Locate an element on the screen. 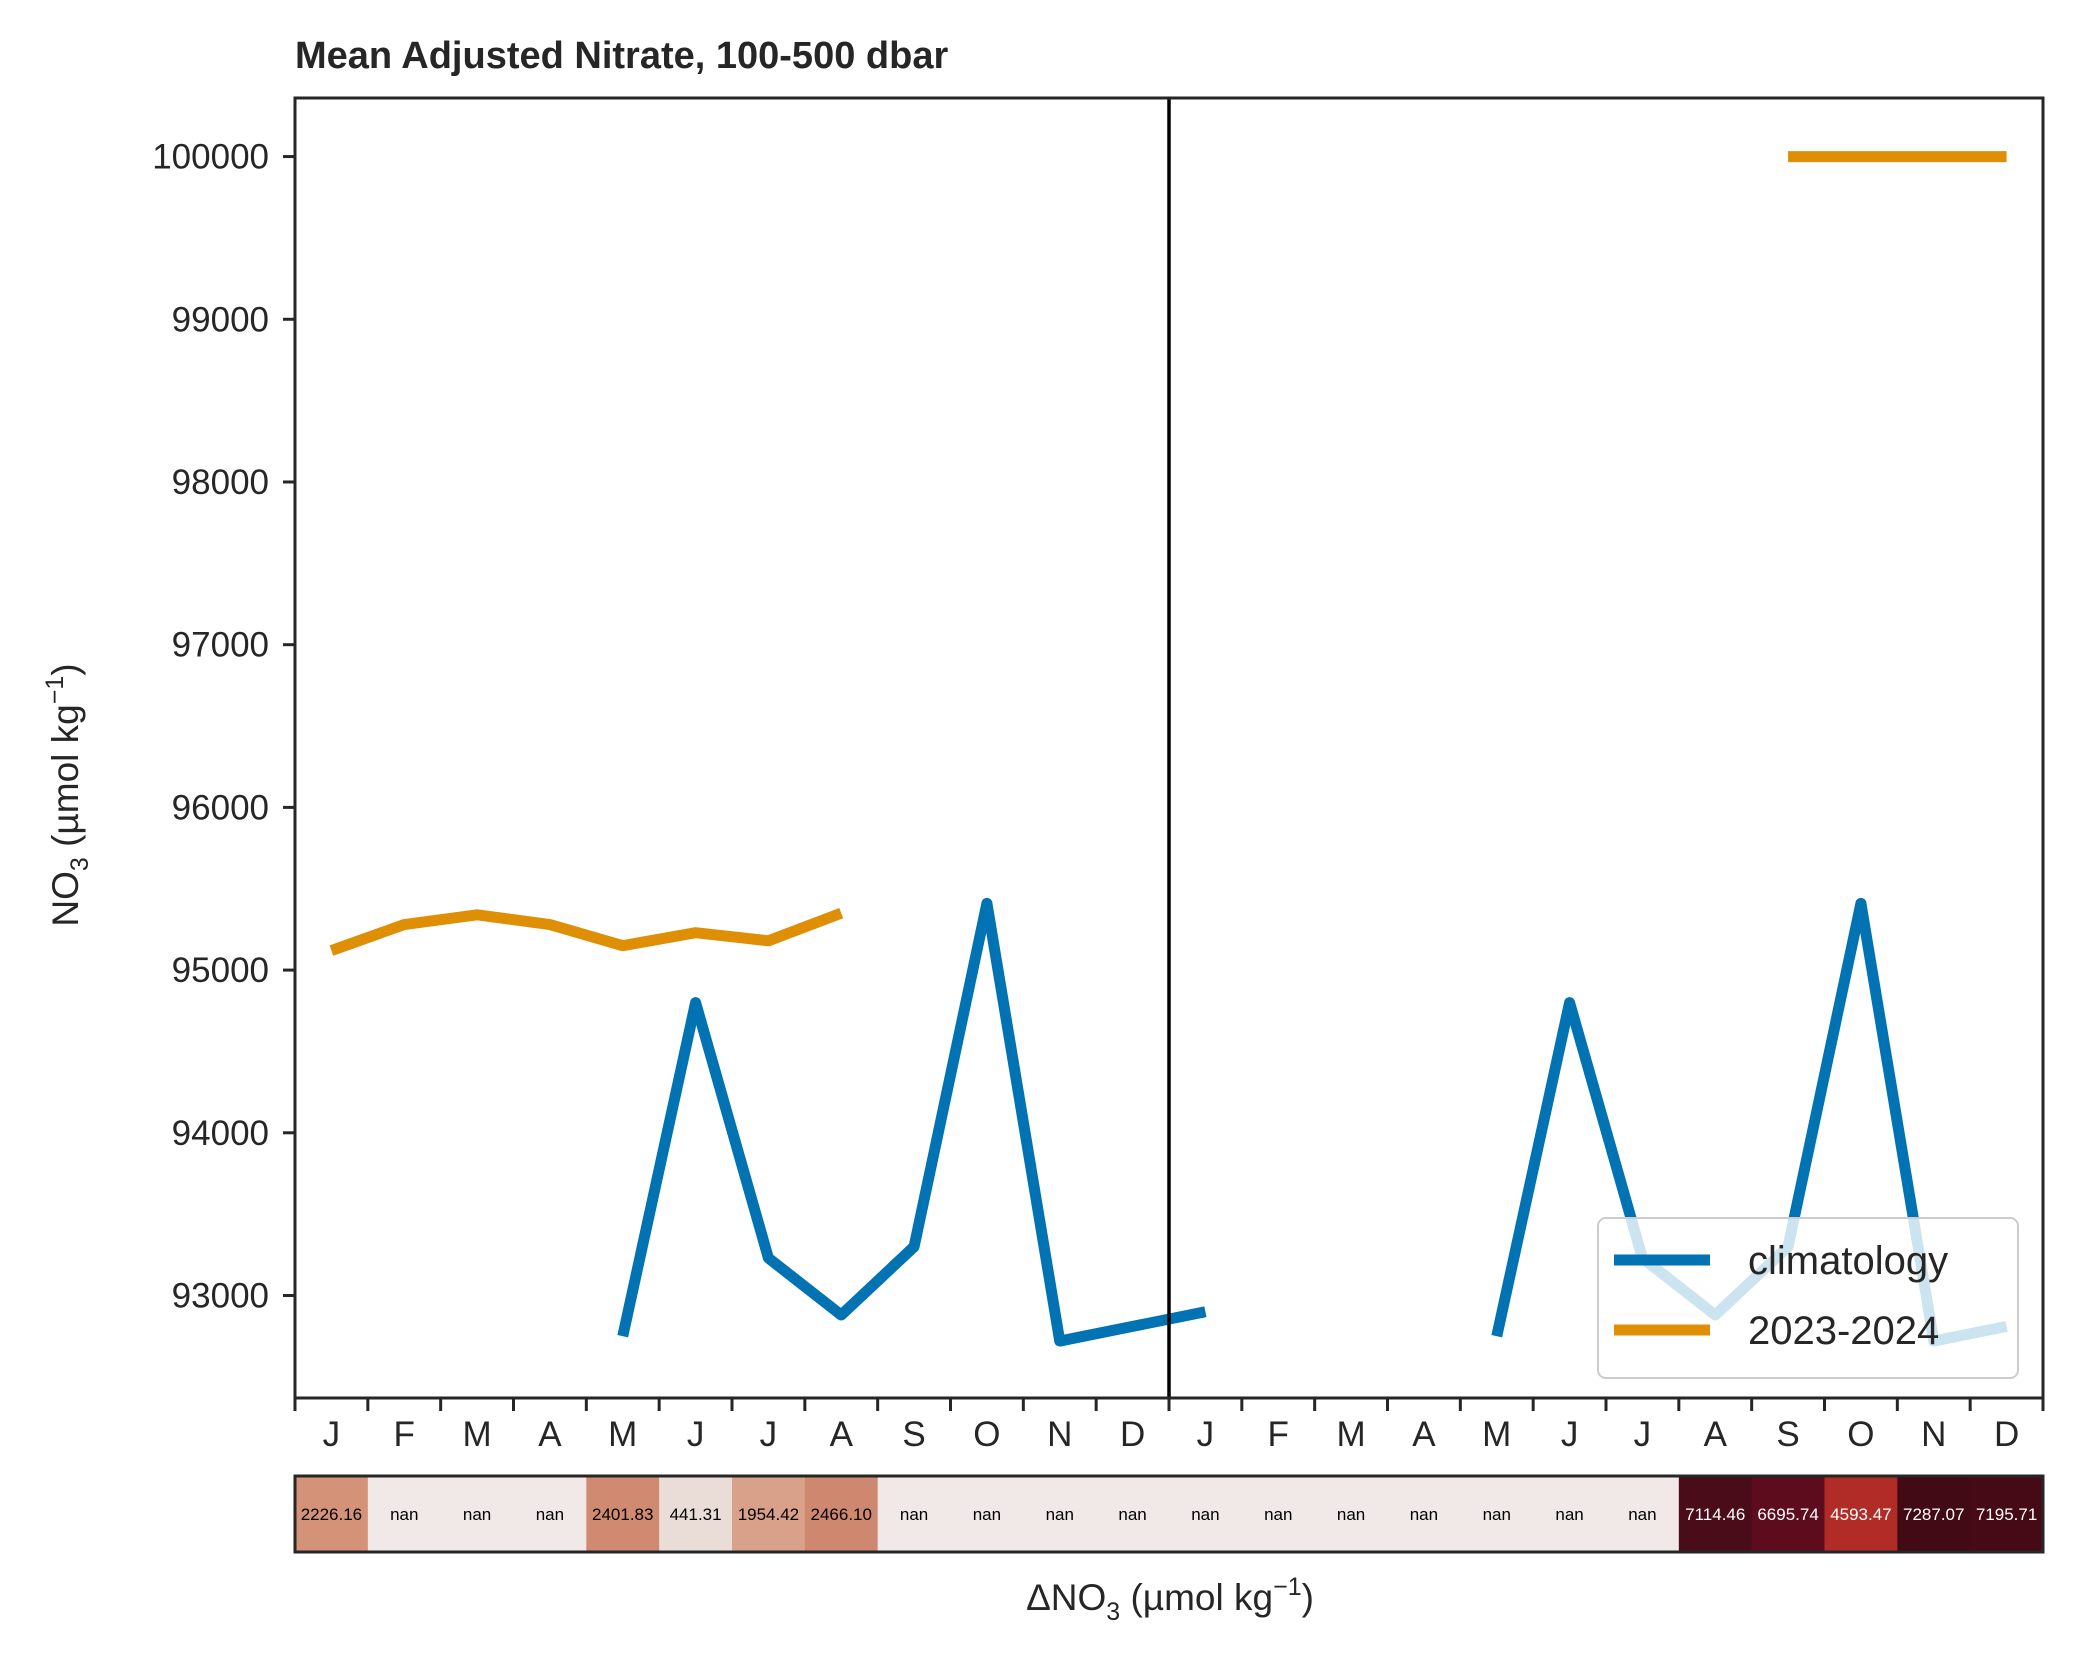  series-line-2023-2024 is located at coordinates (586, 932).